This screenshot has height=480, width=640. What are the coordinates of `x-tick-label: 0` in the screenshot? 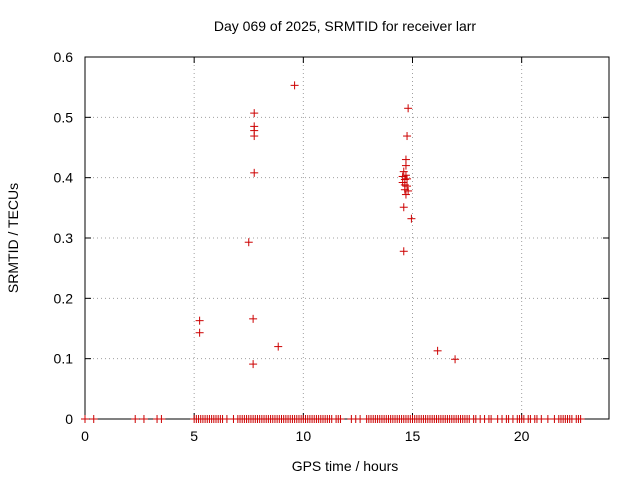 It's located at (85, 436).